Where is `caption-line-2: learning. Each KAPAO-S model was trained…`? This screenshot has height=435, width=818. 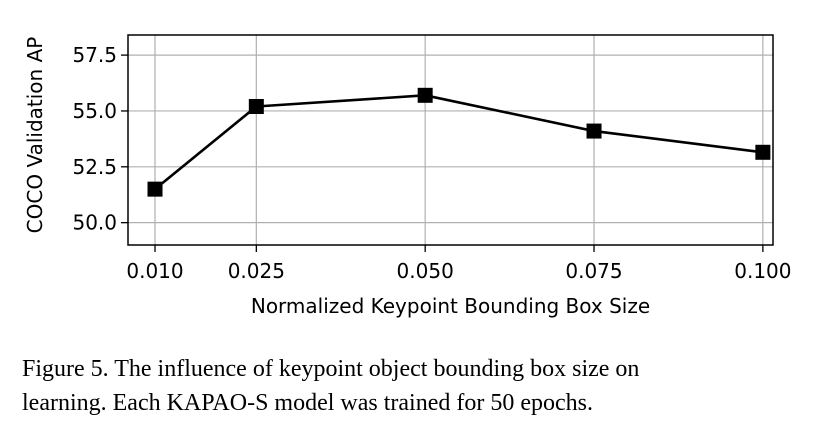 caption-line-2: learning. Each KAPAO-S model was trained… is located at coordinates (307, 403).